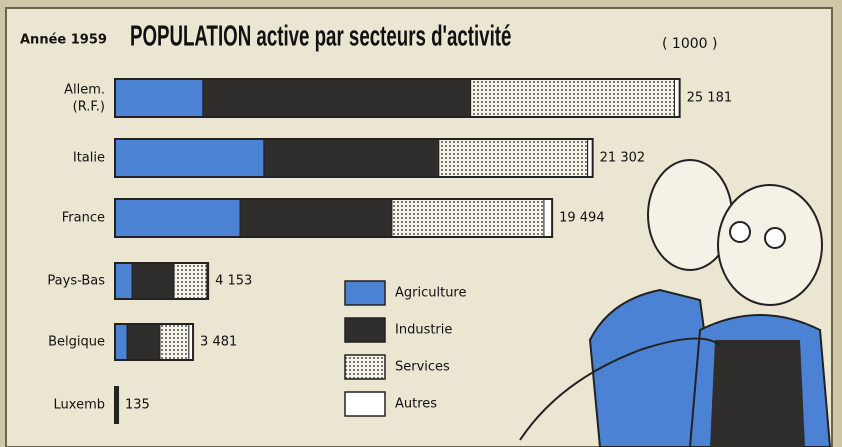 The image size is (842, 447). I want to click on category-label: France, so click(83, 218).